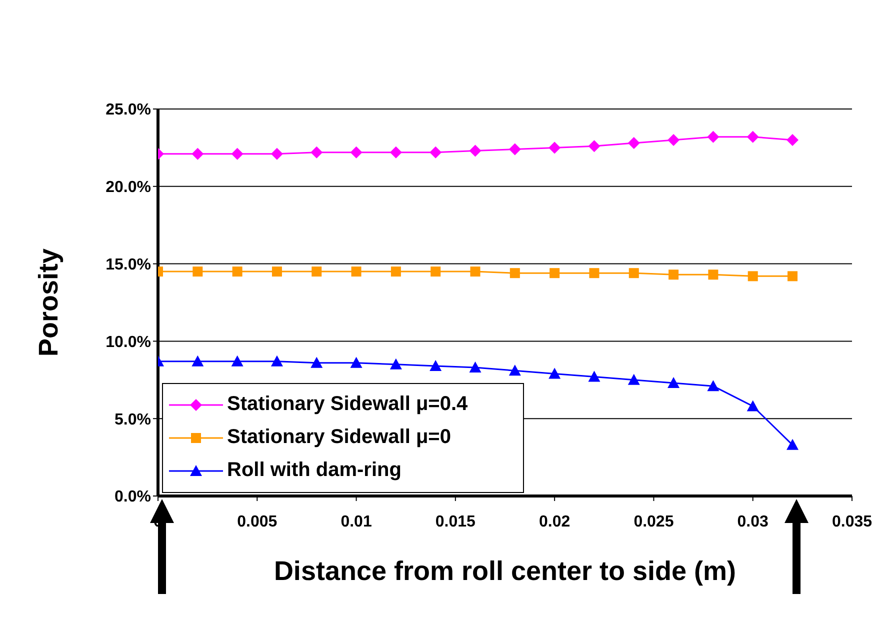  Describe the element at coordinates (257, 521) in the screenshot. I see `x-tick-label: 0.005` at that location.